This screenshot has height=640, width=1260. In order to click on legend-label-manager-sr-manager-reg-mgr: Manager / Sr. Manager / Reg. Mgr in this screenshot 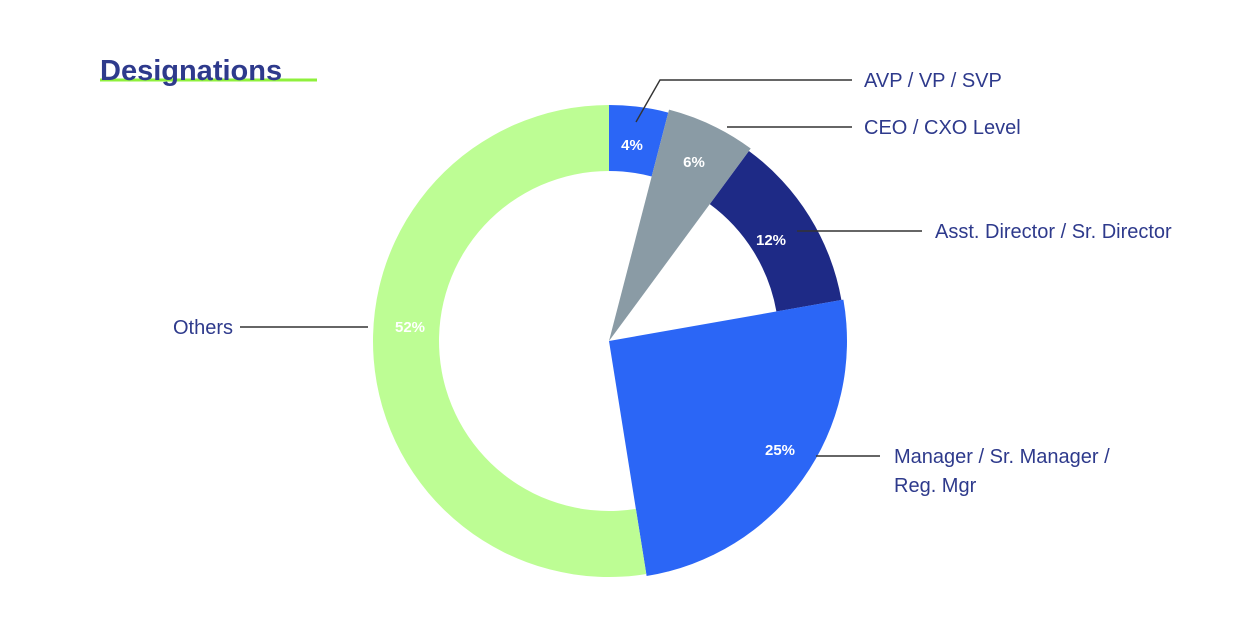, I will do `click(1002, 471)`.